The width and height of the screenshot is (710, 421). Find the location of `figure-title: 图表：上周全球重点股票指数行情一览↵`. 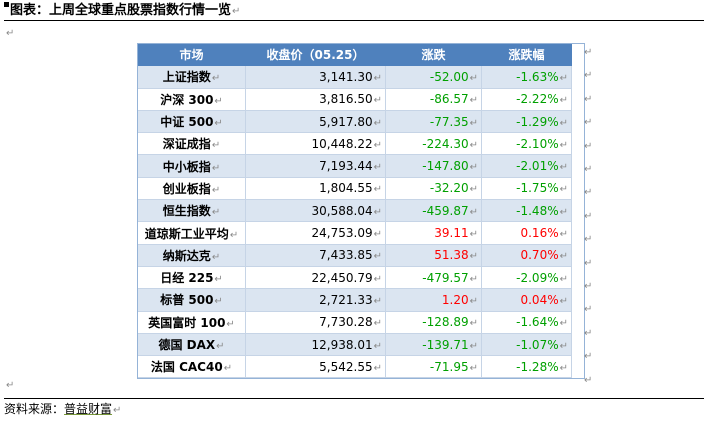

figure-title: 图表：上周全球重点股票指数行情一览↵ is located at coordinates (354, 11).